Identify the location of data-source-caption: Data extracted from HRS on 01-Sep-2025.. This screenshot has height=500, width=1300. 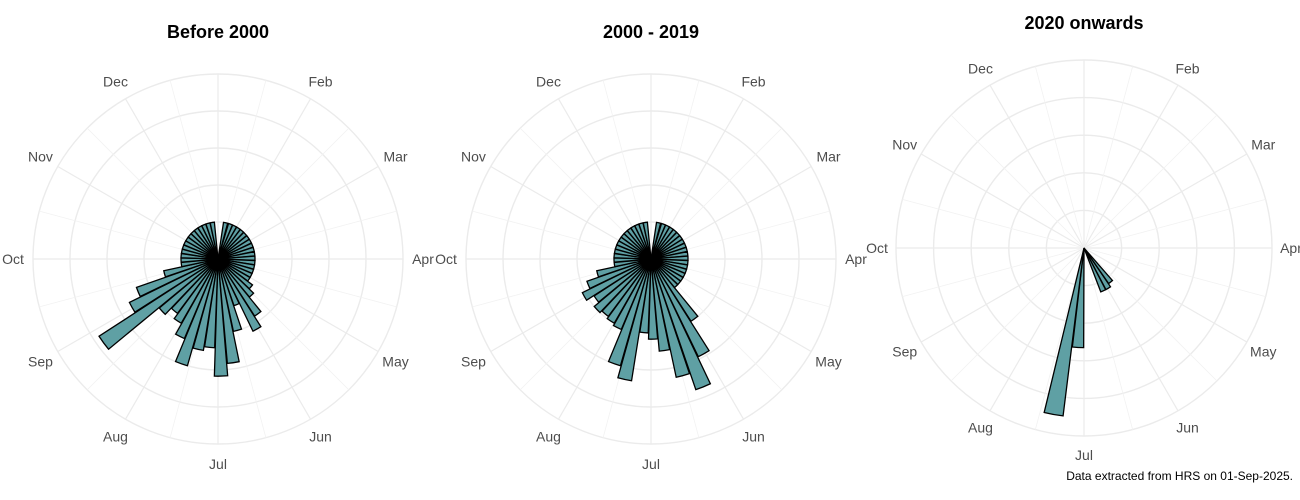
(1179, 476).